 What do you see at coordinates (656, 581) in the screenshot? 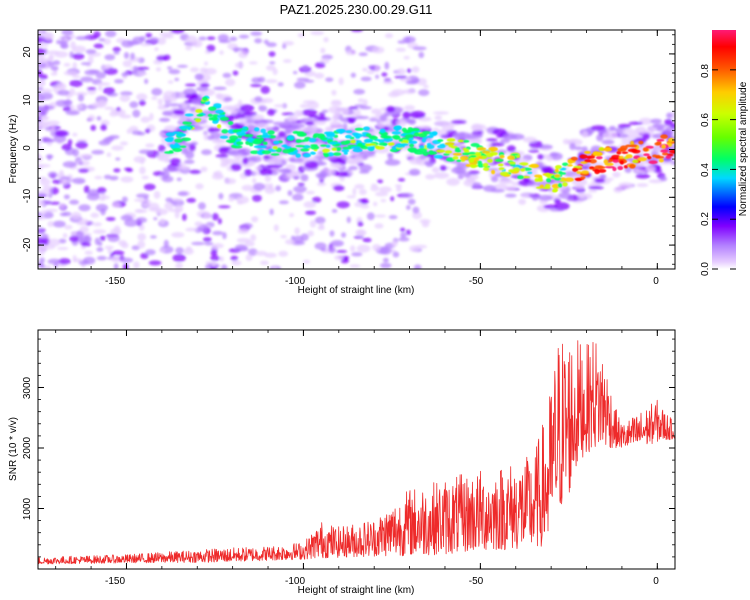
I see `bottom-xtick-label-3: 0` at bounding box center [656, 581].